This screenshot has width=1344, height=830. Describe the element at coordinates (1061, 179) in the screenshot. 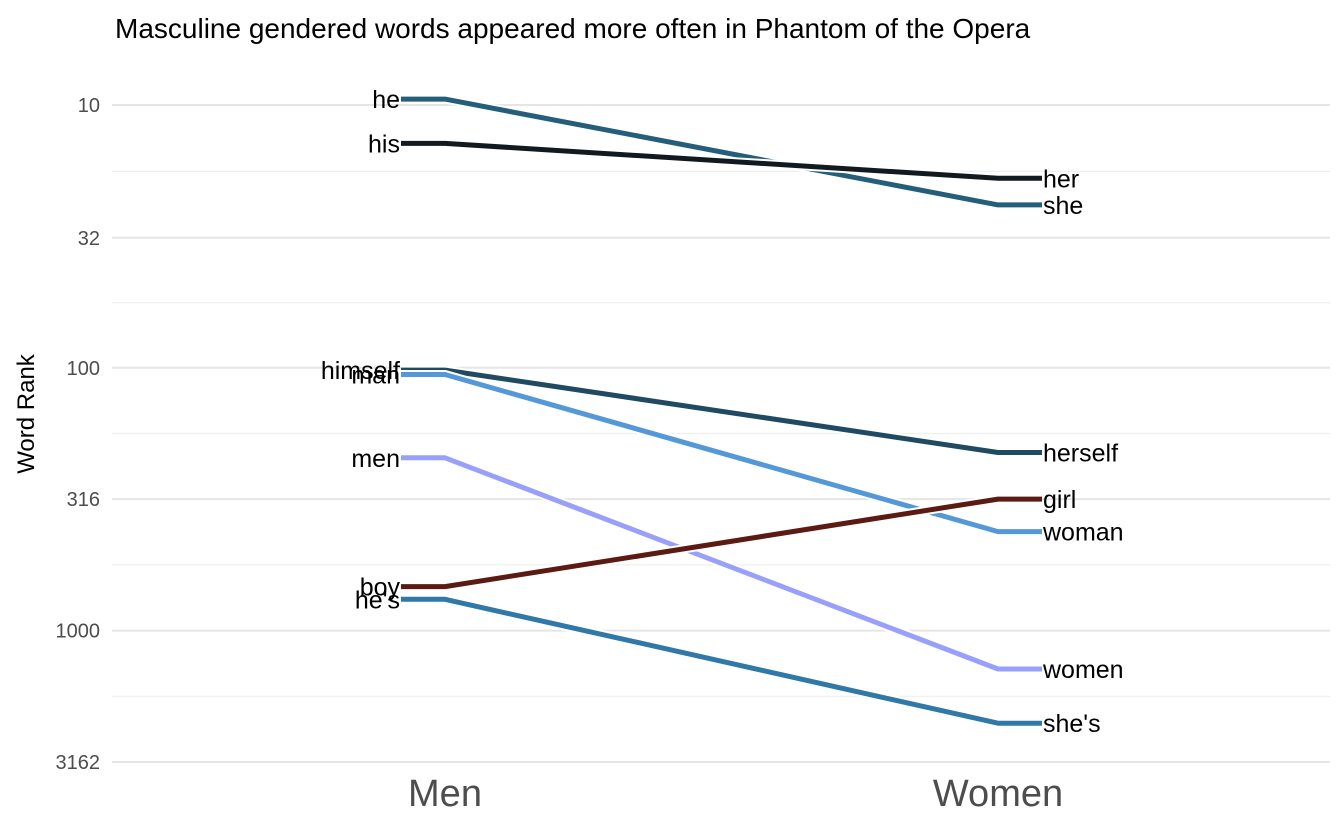

I see `word-label-women: her` at that location.